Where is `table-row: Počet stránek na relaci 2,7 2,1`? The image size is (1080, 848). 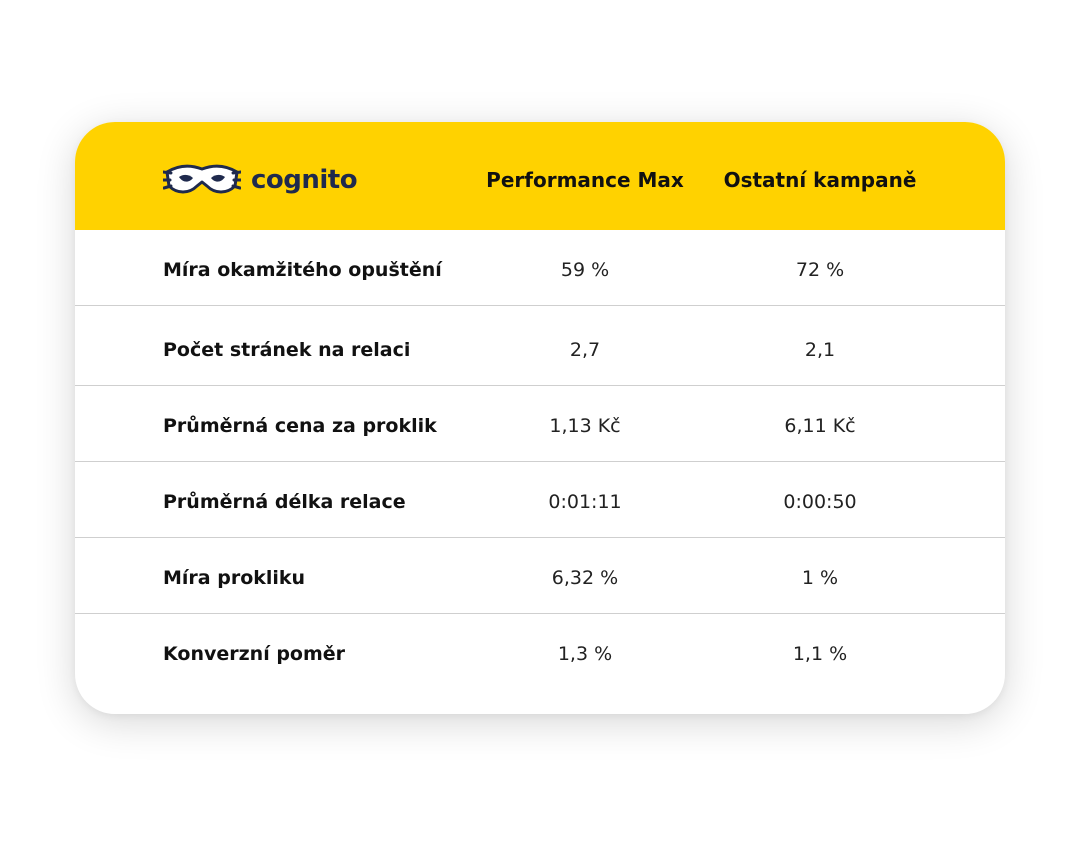 table-row: Počet stránek na relaci 2,7 2,1 is located at coordinates (540, 348).